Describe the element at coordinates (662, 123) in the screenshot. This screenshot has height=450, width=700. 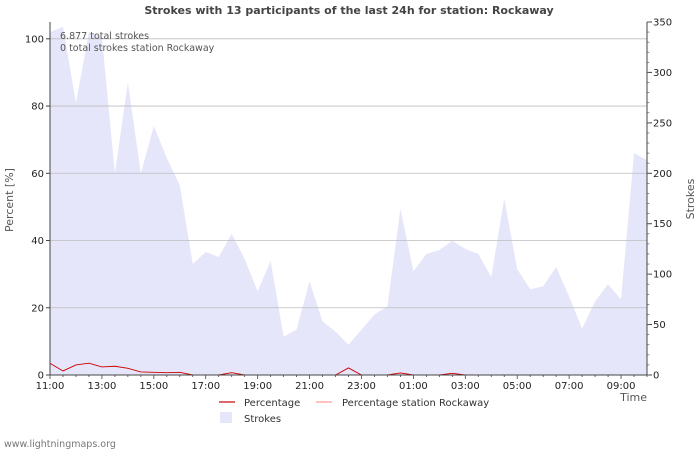
I see `right-tick-label: 250` at that location.